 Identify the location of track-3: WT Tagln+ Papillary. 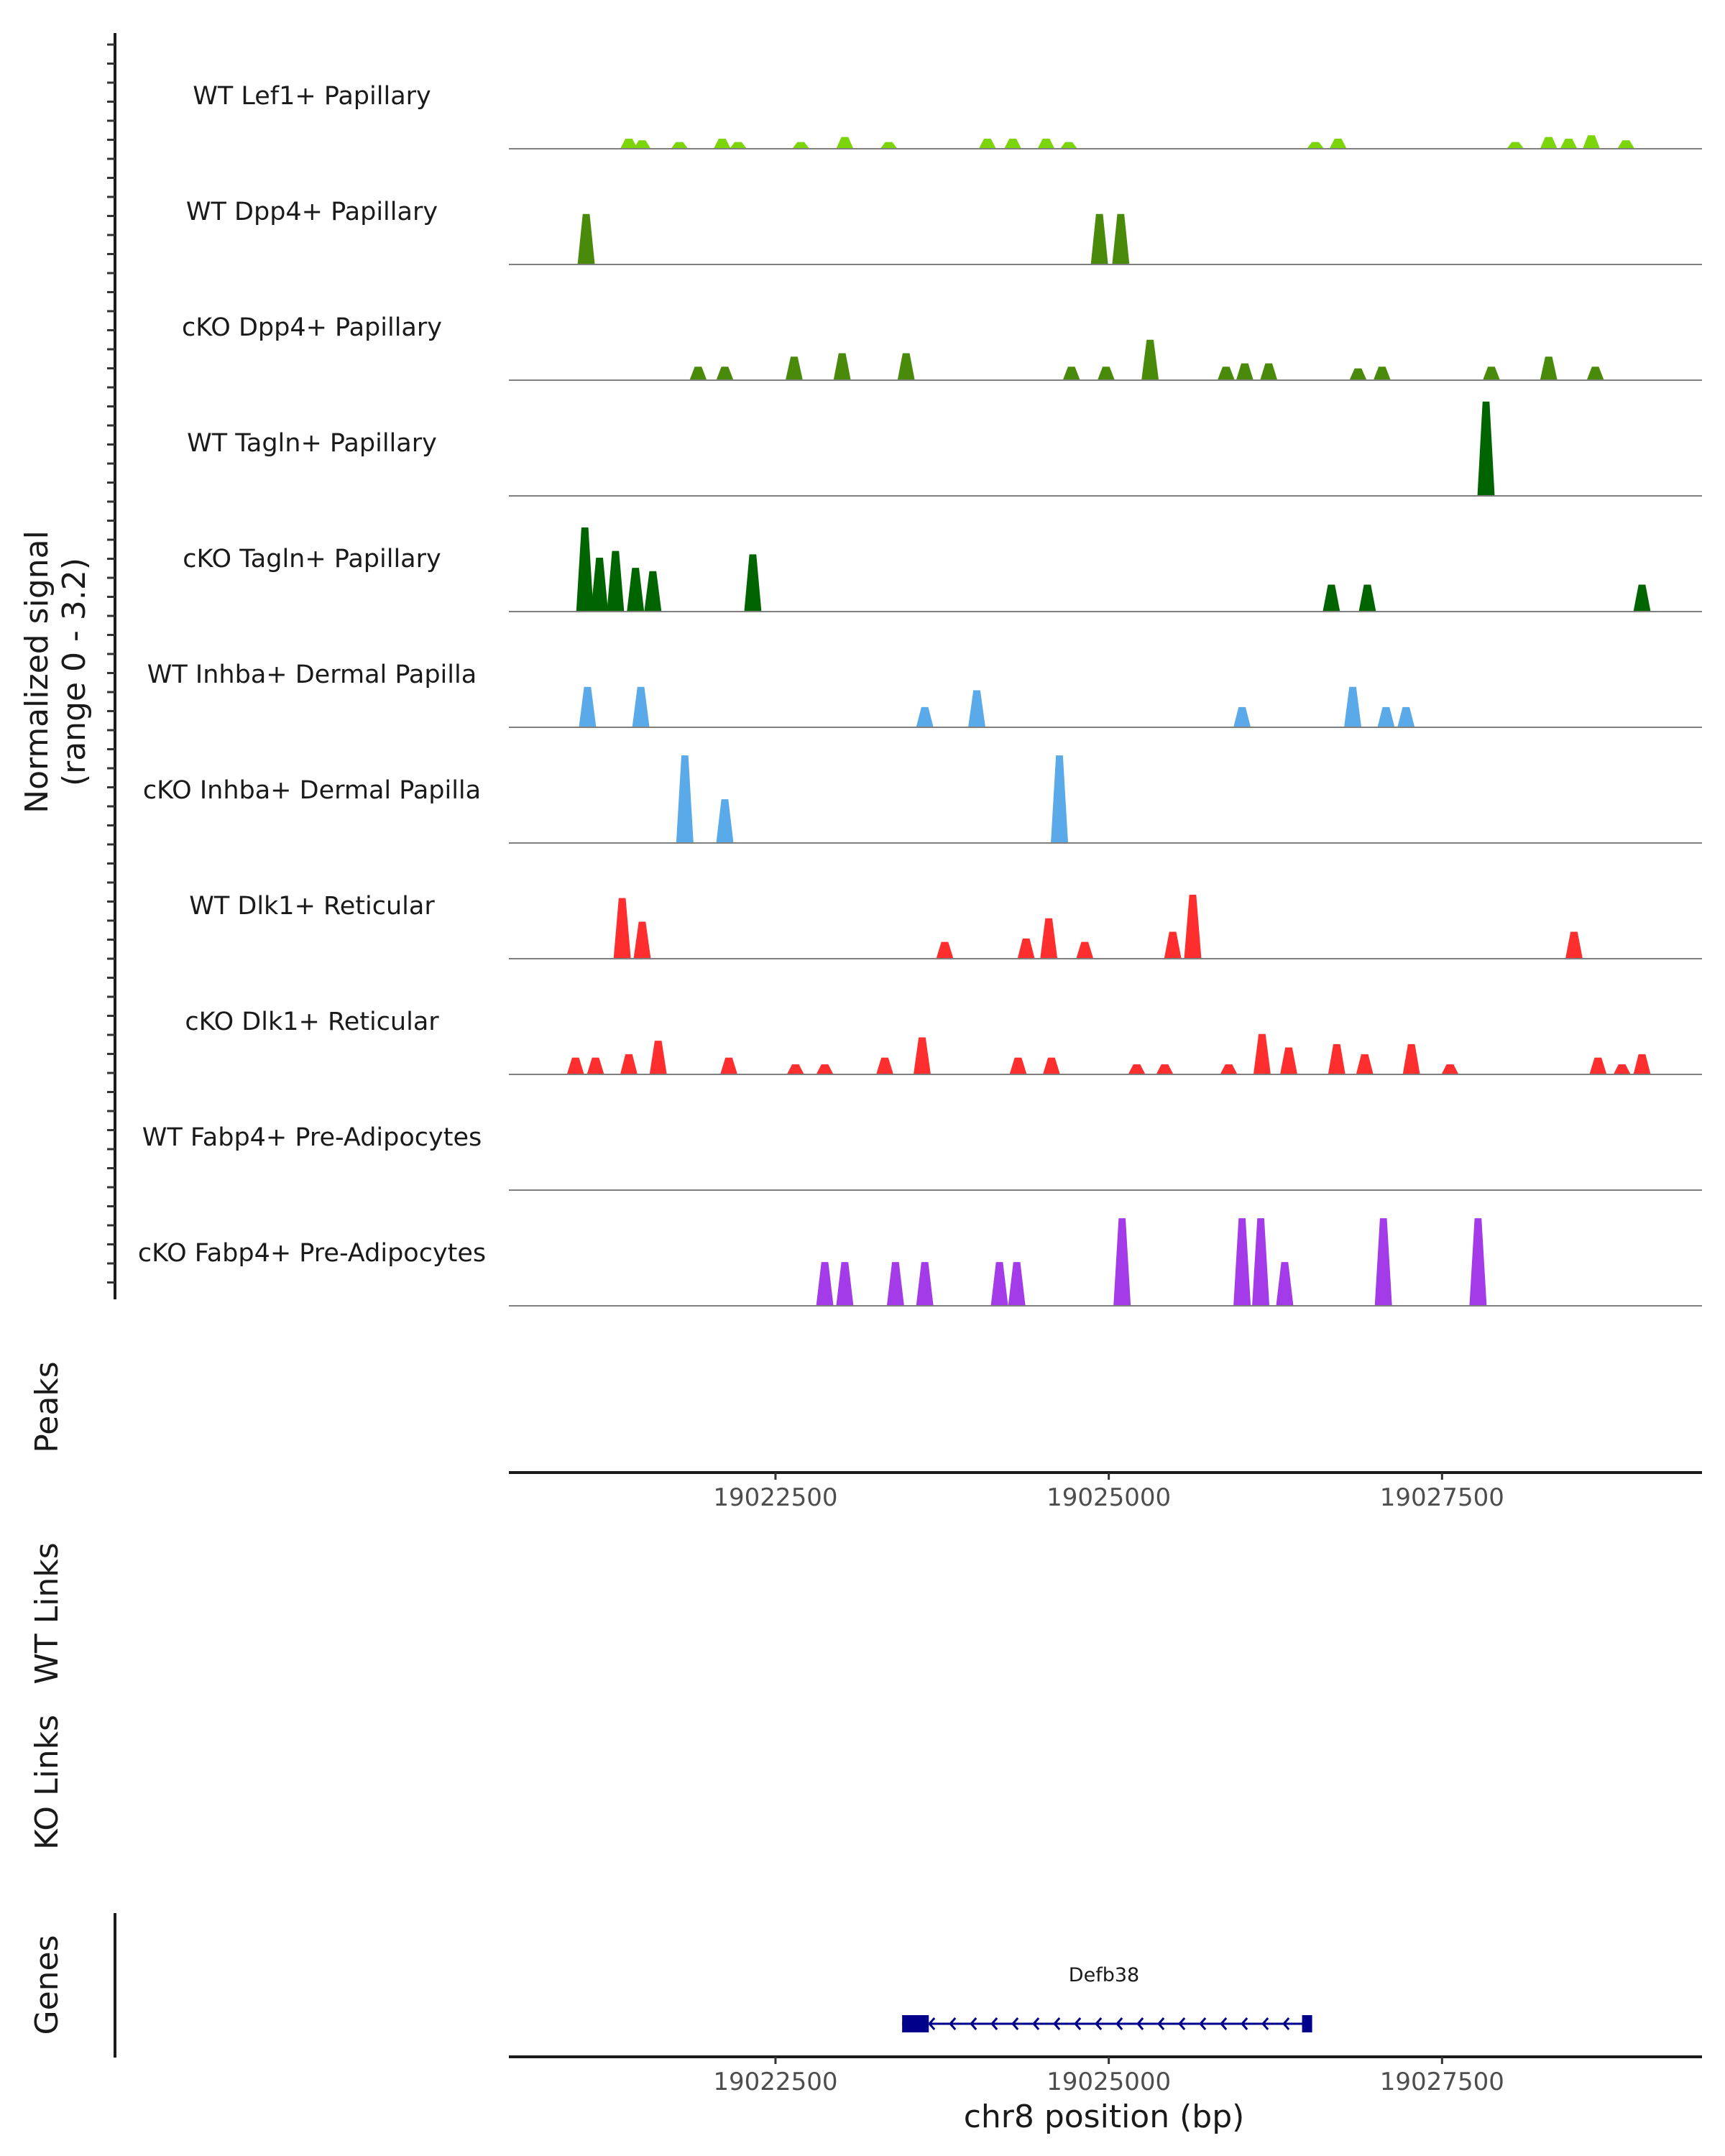
(944, 449).